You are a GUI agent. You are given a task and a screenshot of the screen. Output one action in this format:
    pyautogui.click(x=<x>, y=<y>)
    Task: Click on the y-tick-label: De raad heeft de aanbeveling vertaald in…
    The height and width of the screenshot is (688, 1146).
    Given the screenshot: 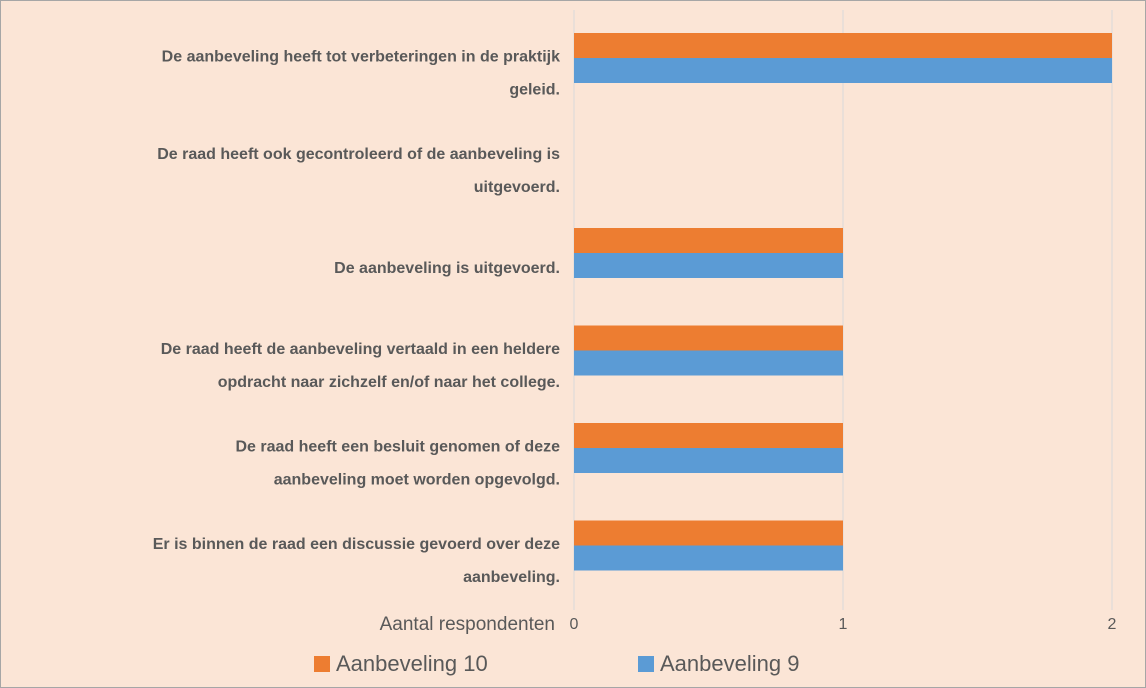 What is the action you would take?
    pyautogui.click(x=360, y=349)
    